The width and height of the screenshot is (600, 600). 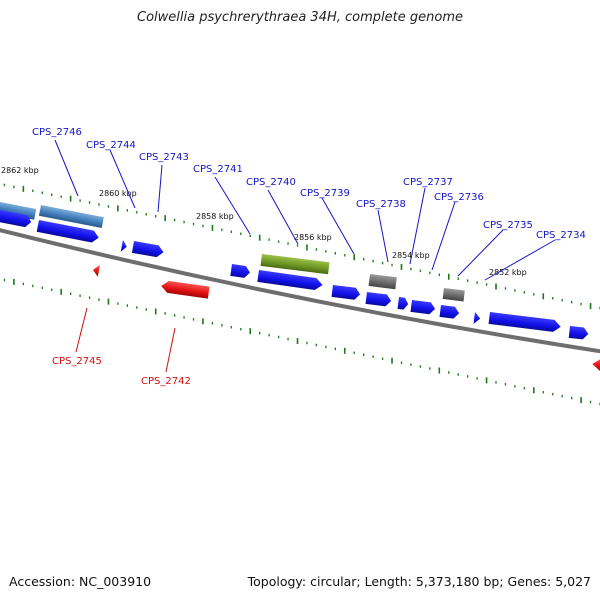 What do you see at coordinates (508, 225) in the screenshot?
I see `gene-label: CPS_2735` at bounding box center [508, 225].